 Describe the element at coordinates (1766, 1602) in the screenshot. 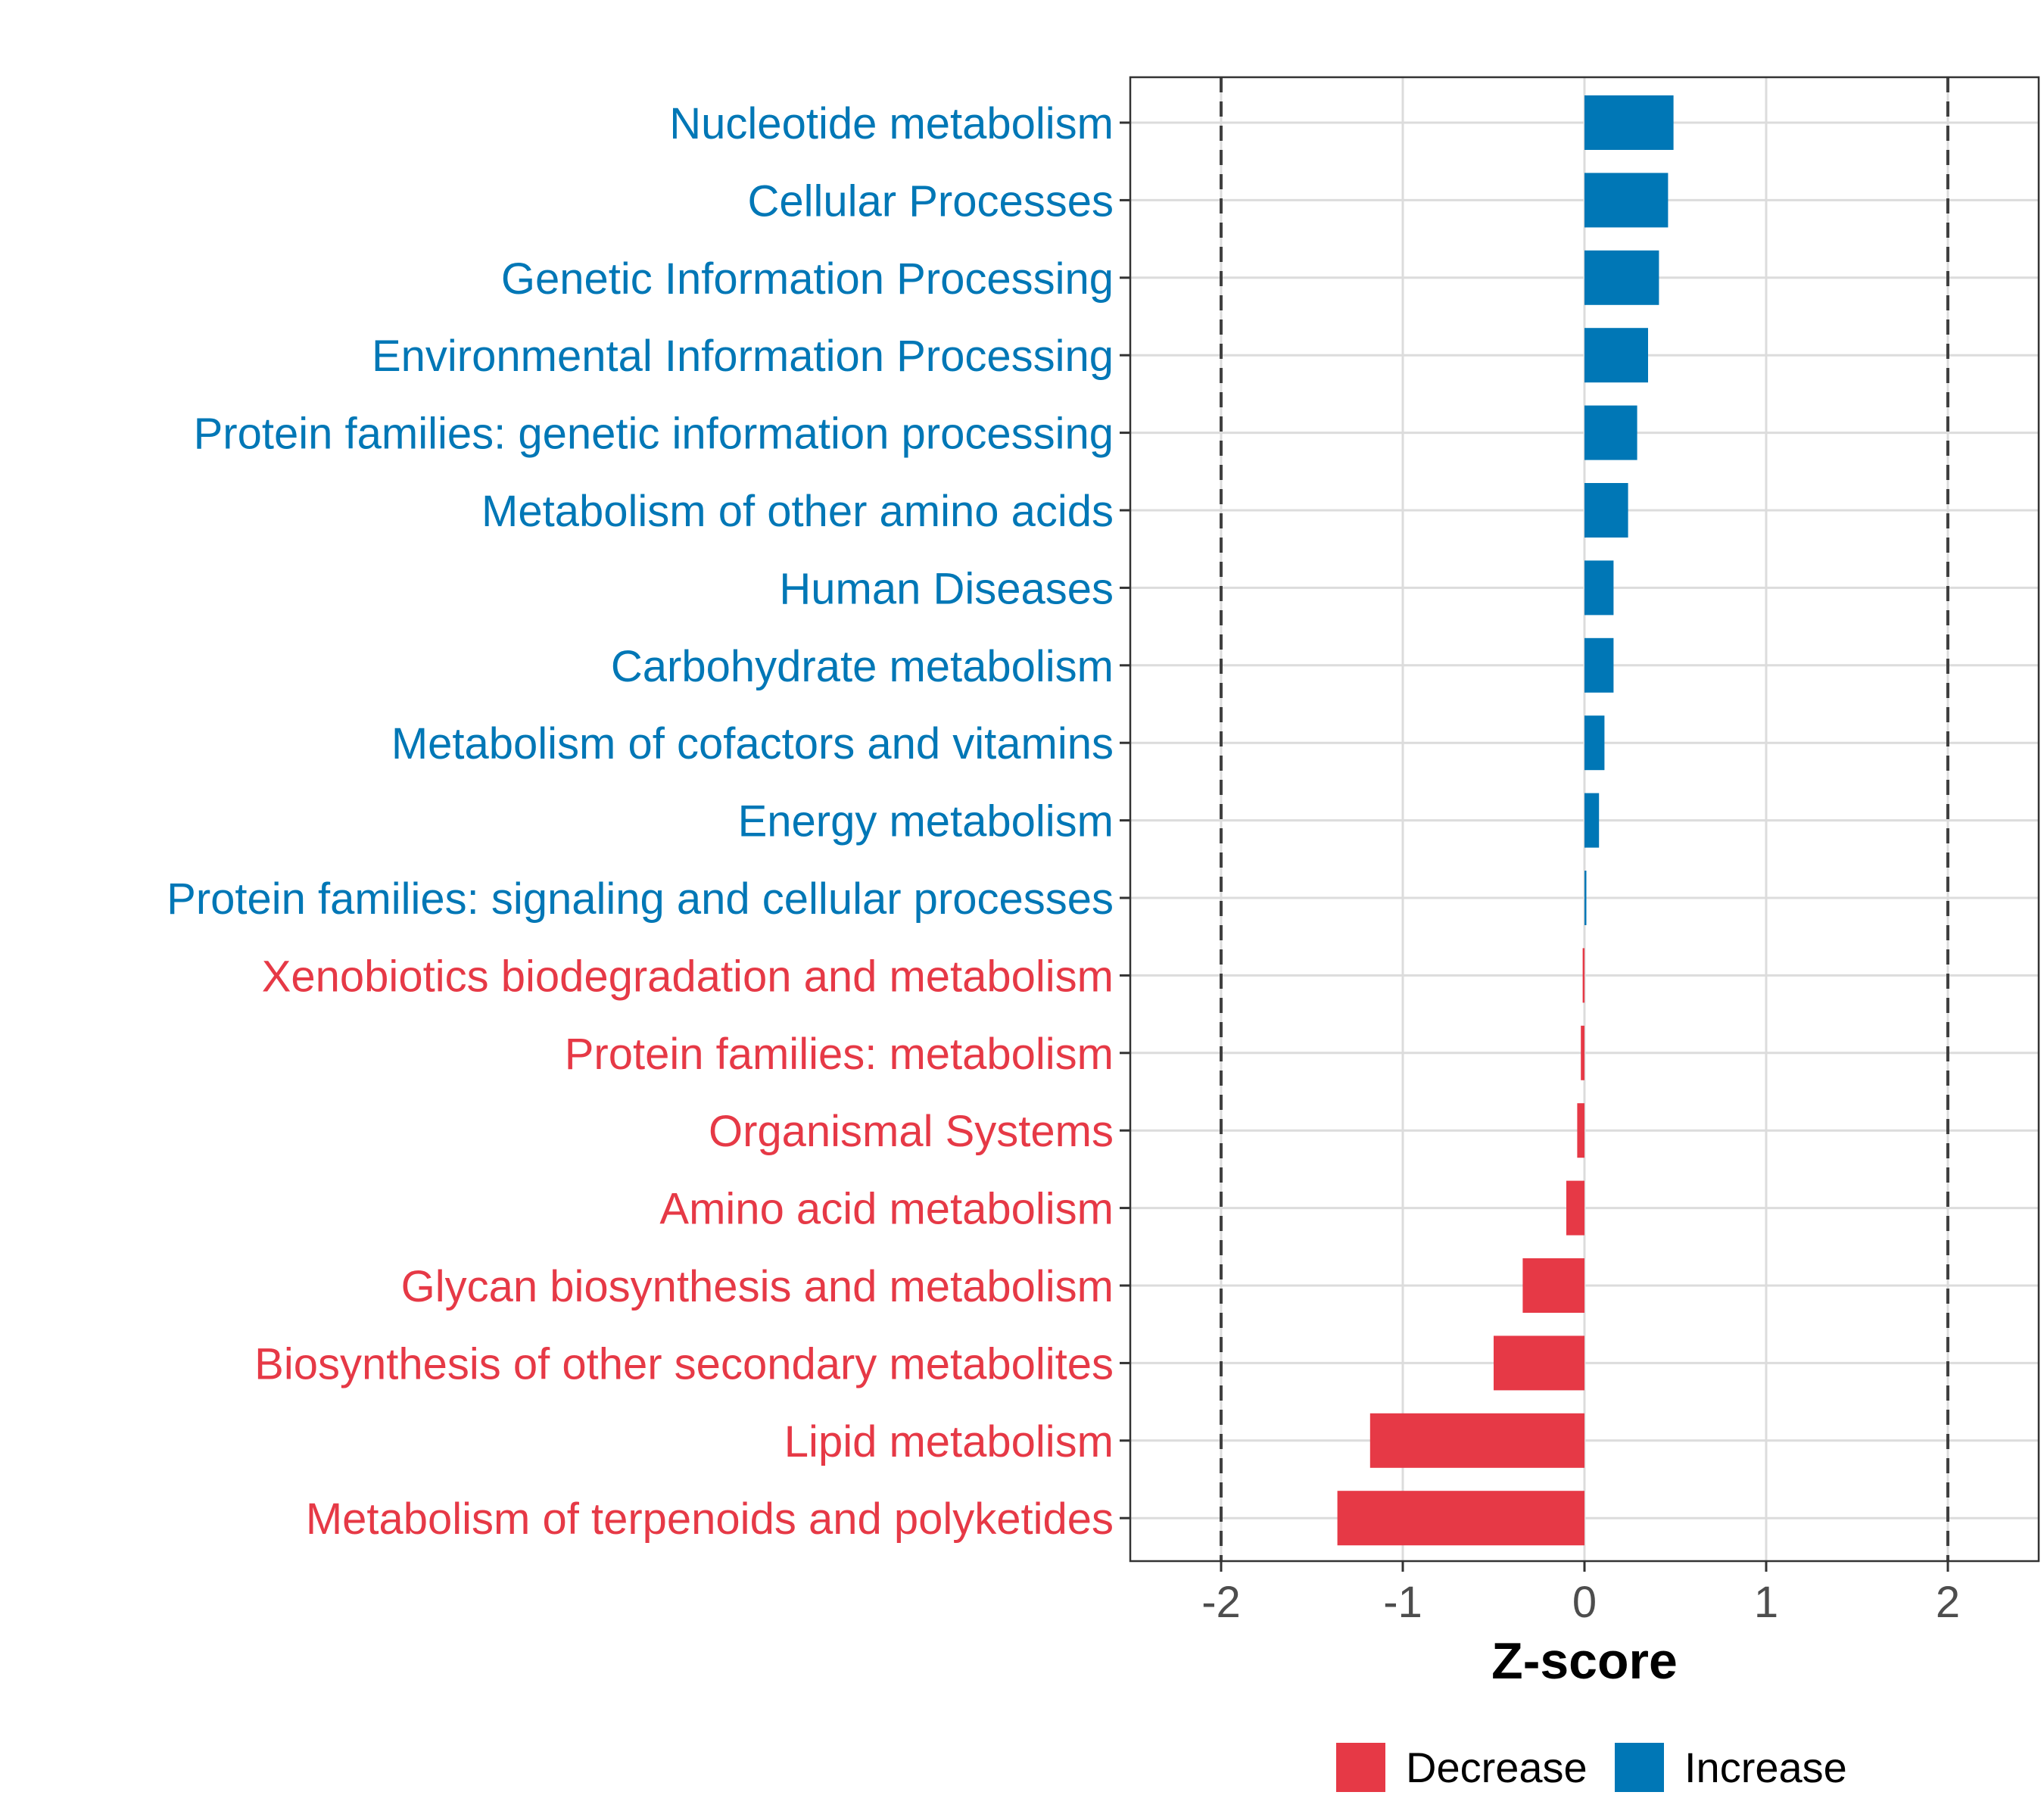

I see `x-tick-label-3: 1` at that location.